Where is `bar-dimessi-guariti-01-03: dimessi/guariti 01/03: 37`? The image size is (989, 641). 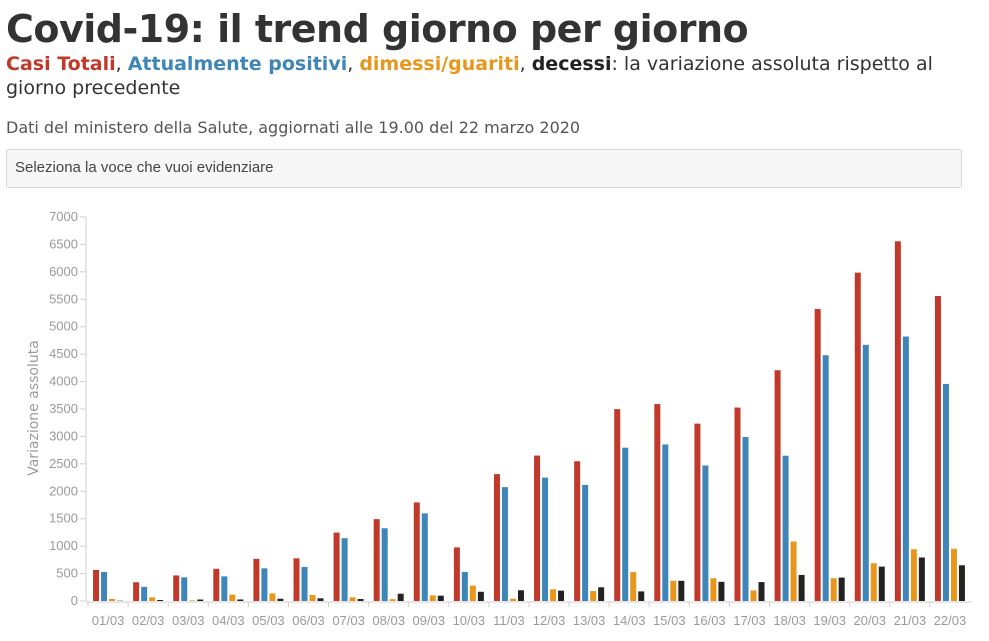 bar-dimessi-guariti-01-03: dimessi/guariti 01/03: 37 is located at coordinates (112, 599).